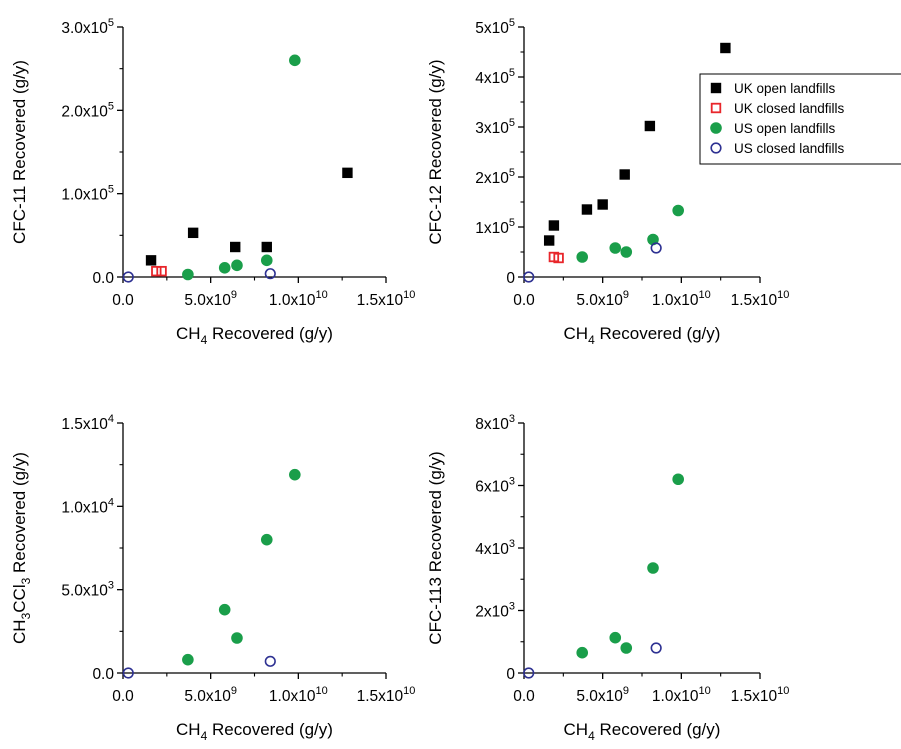 The image size is (901, 749). Describe the element at coordinates (84, 111) in the screenshot. I see `y-tick-label-mantissa: 2.0x10` at that location.